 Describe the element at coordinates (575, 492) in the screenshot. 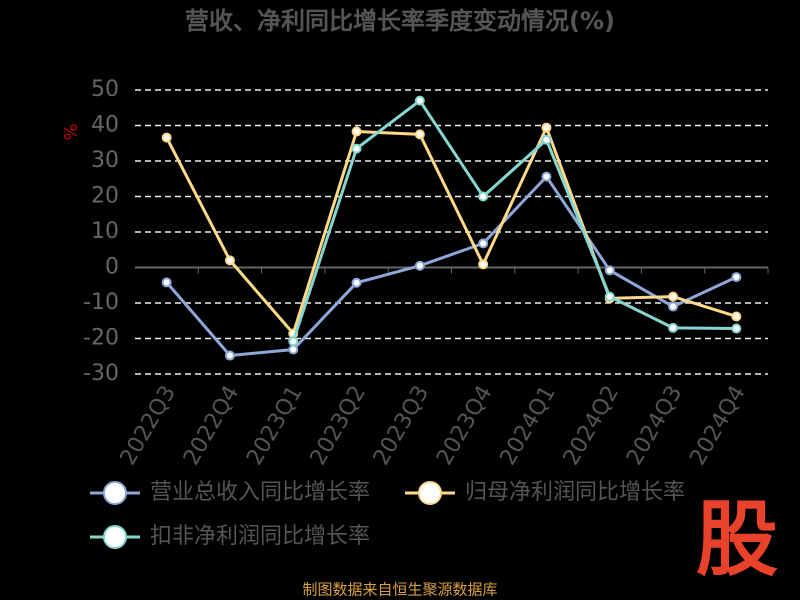

I see `legend-label: 归母净利润同比增长率` at that location.